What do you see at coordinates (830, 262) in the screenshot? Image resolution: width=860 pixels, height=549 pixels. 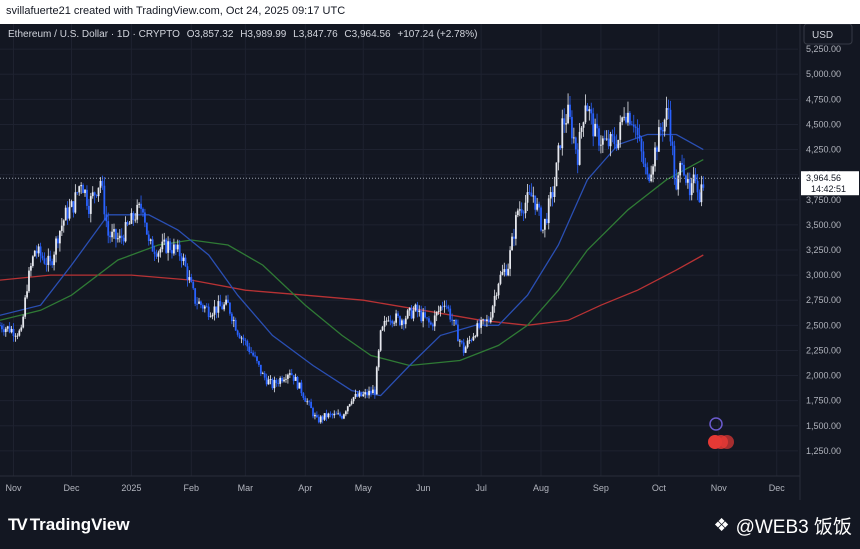 I see `price-axis-bg` at bounding box center [830, 262].